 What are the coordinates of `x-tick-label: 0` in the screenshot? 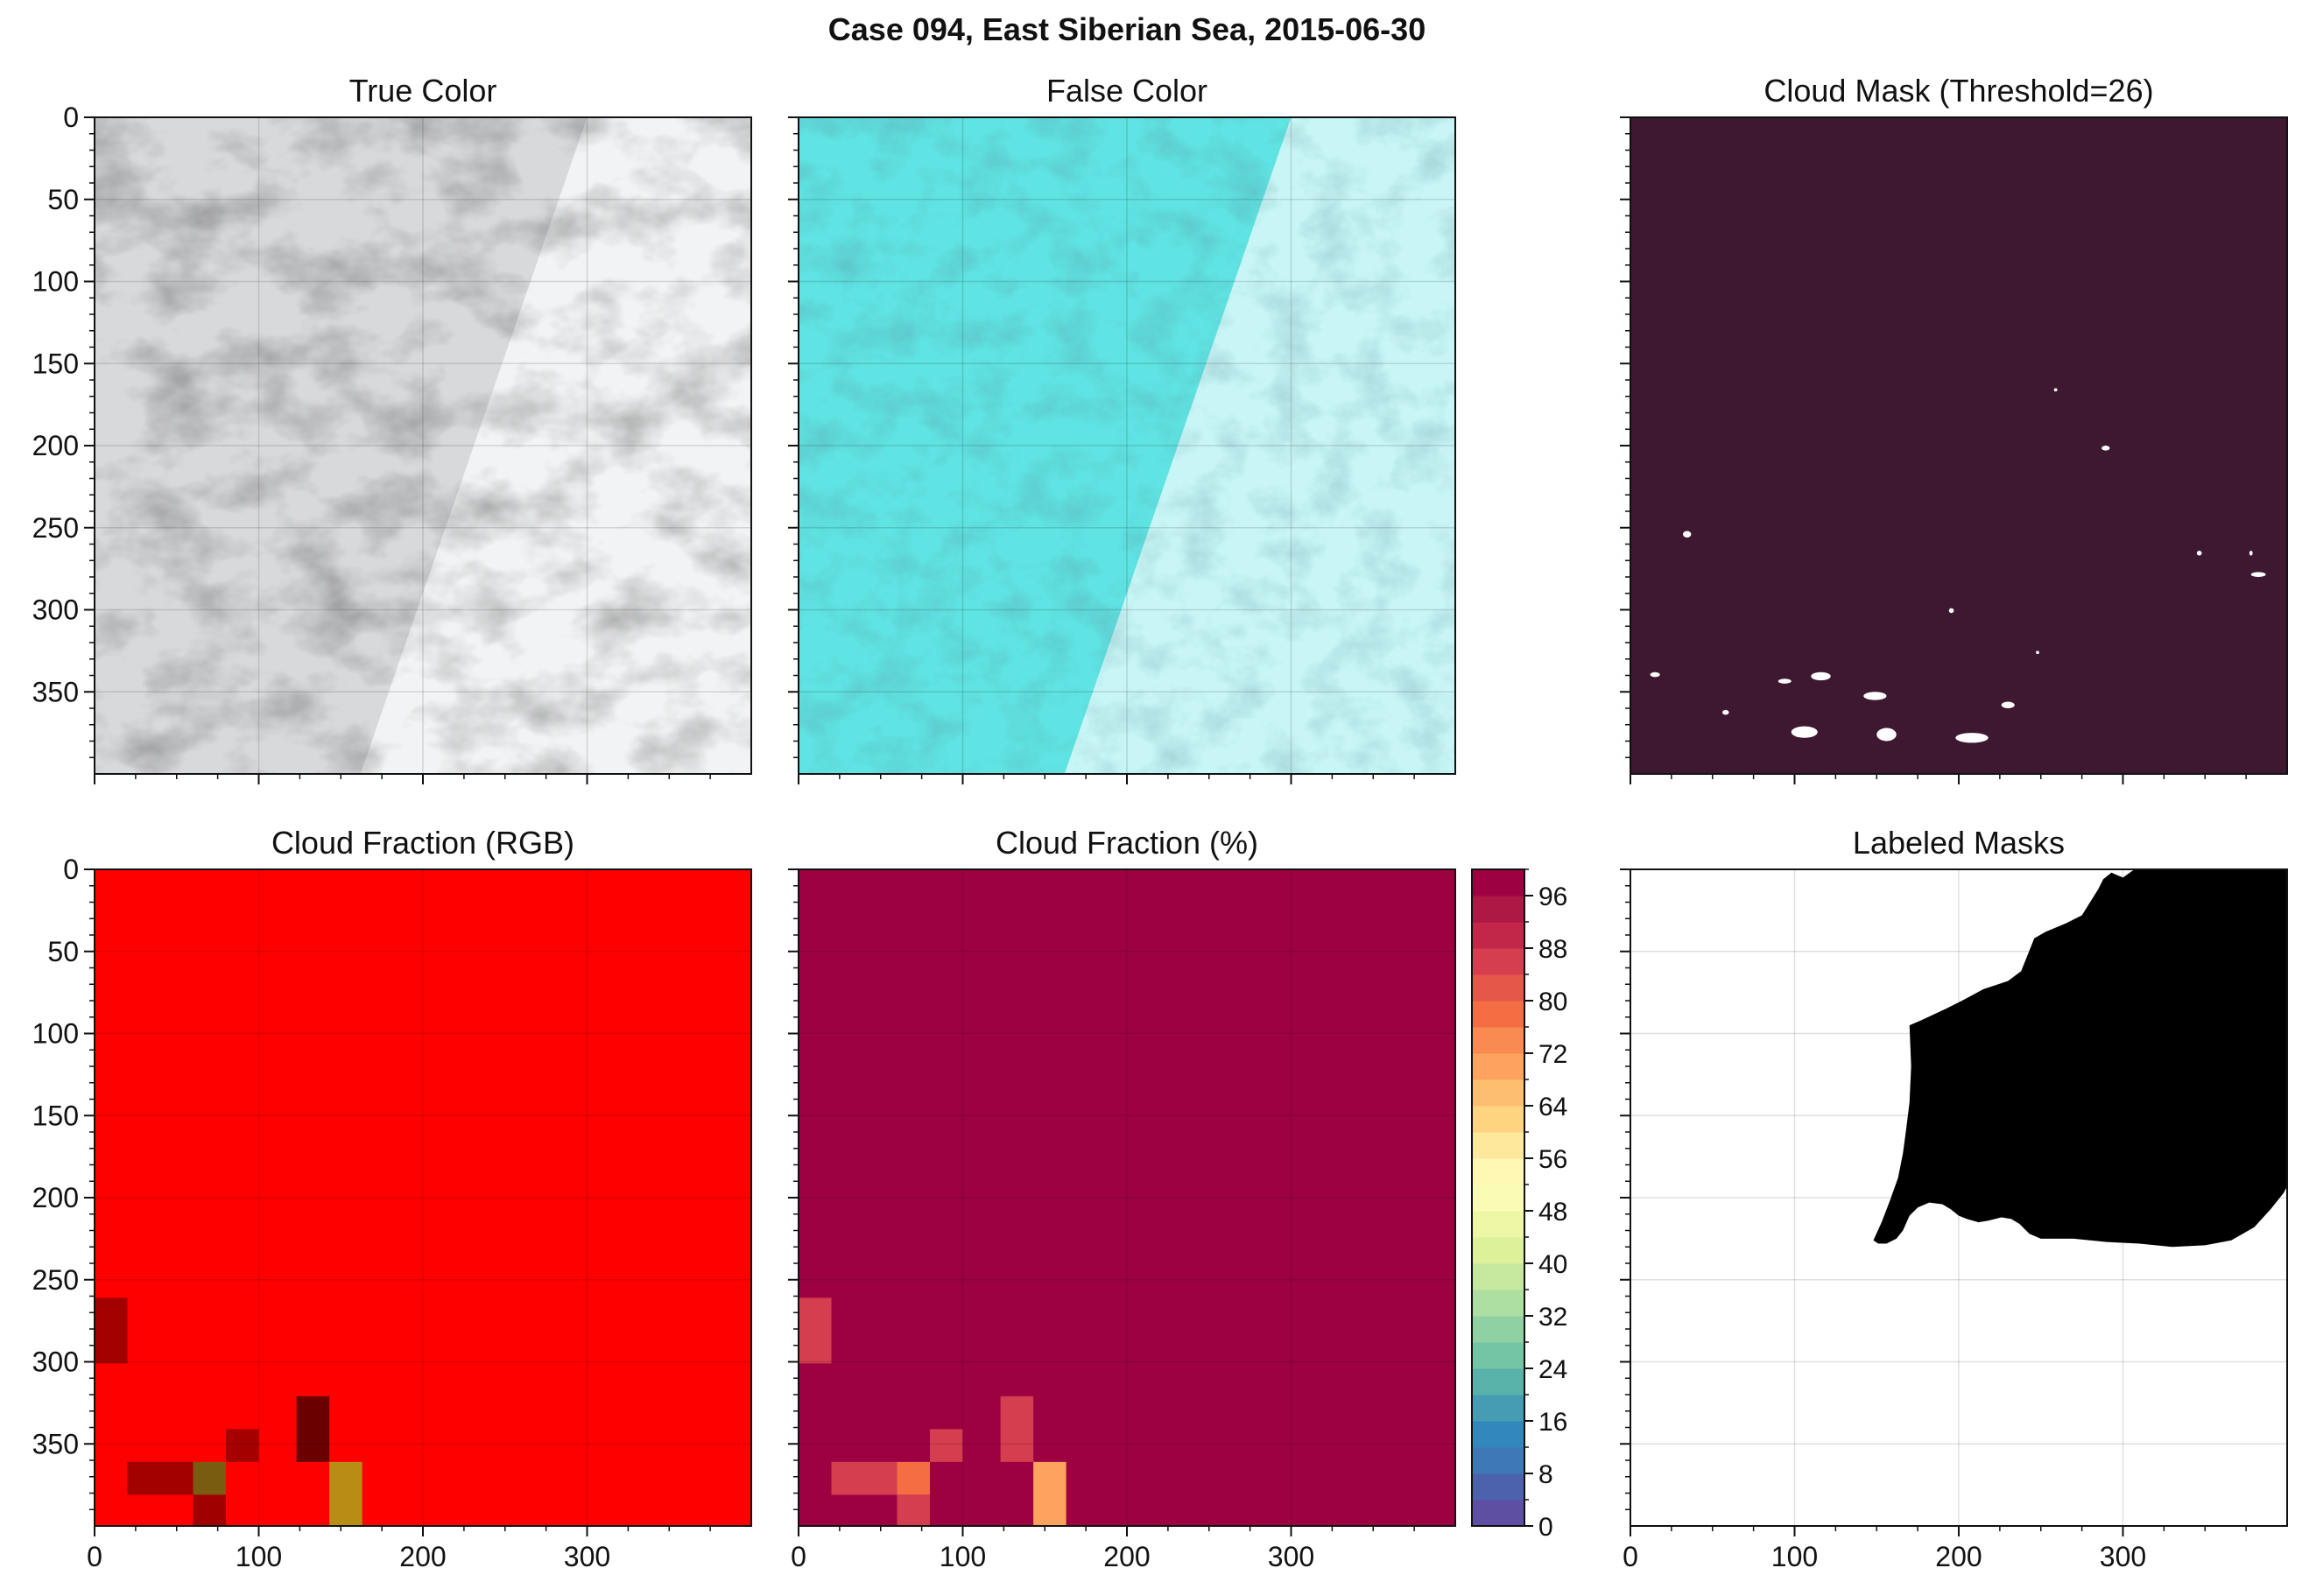 It's located at (799, 1556).